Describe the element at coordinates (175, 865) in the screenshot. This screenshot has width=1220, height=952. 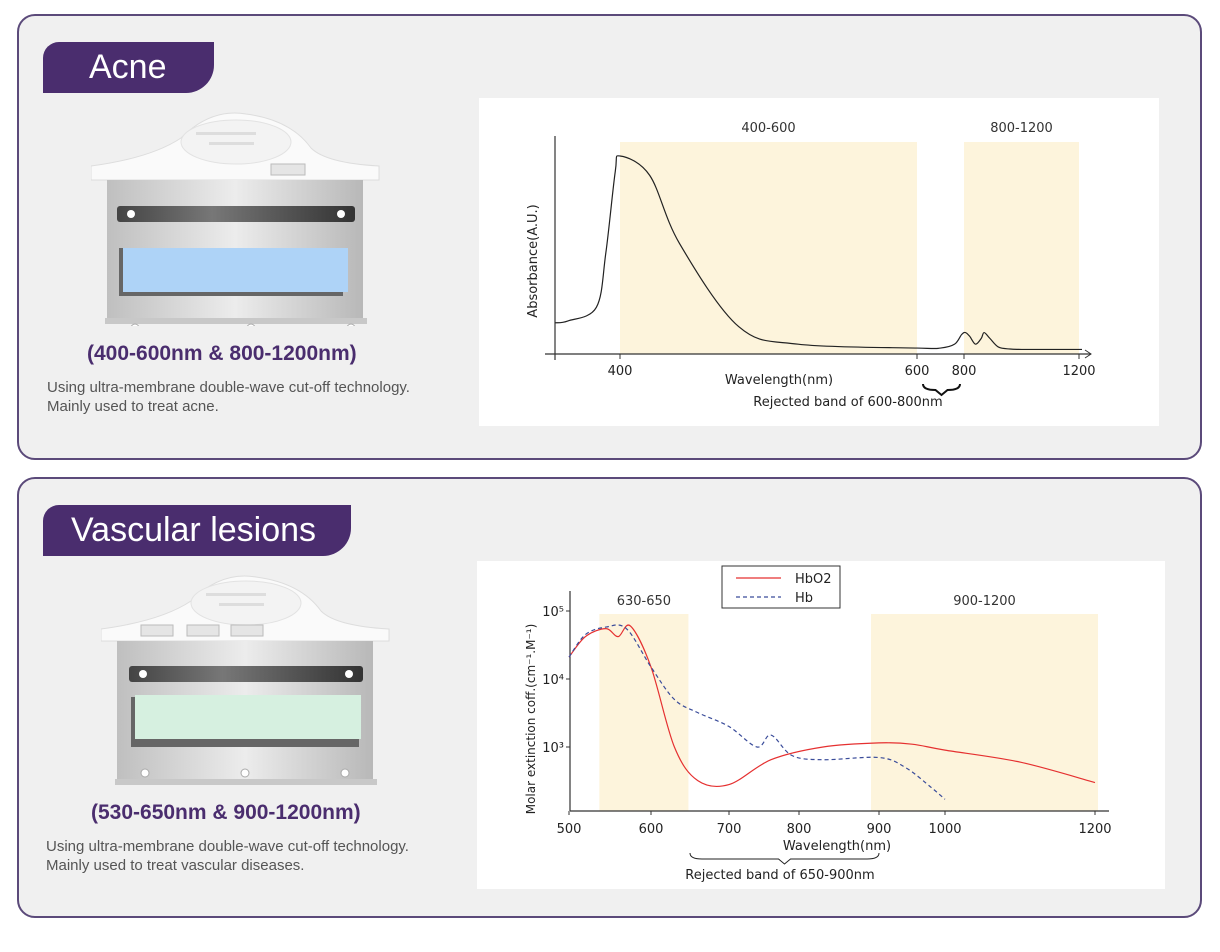
I see `description-line-2: Mainly used to treat vascular diseases.` at that location.